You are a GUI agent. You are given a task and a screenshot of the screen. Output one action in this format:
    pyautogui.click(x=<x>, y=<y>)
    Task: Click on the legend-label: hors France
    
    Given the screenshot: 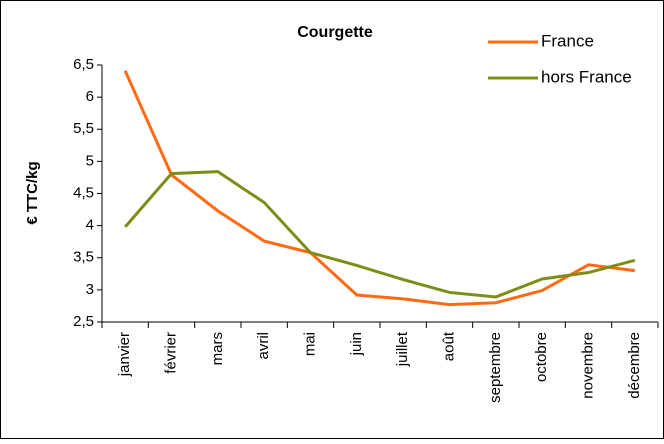 What is the action you would take?
    pyautogui.click(x=586, y=76)
    